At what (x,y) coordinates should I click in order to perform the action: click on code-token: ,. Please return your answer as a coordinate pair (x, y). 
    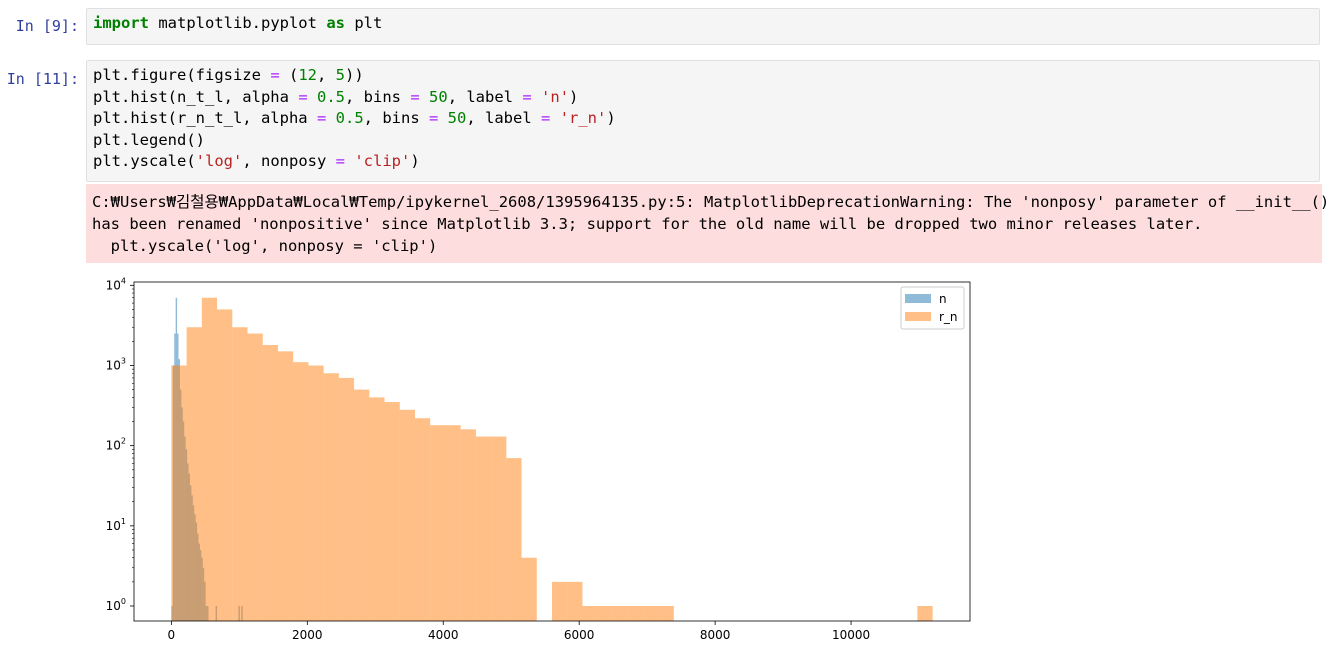
    Looking at the image, I should click on (326, 75).